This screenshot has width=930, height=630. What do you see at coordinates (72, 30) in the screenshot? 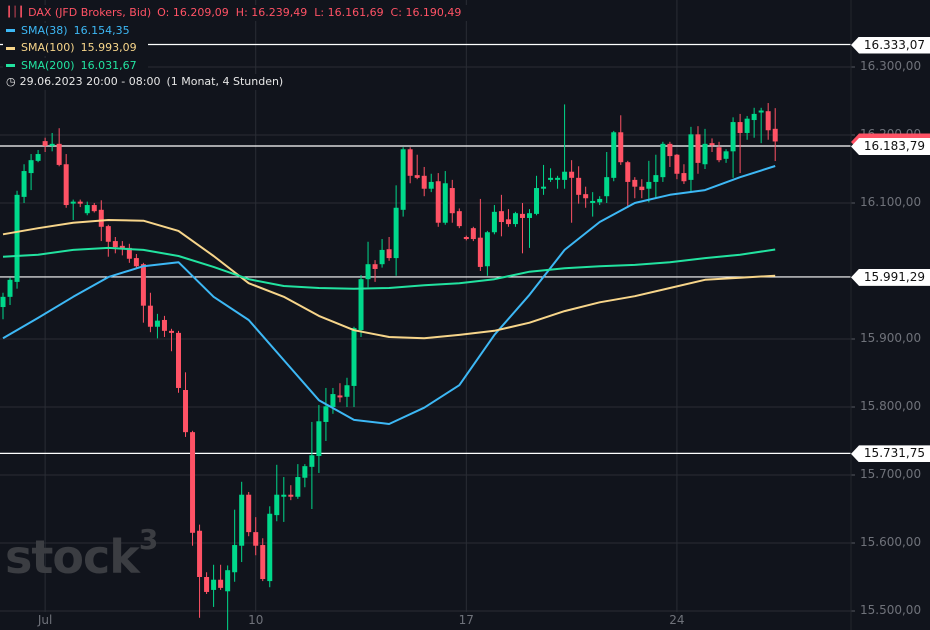
I see `sma38-row: SMA(38) 16.154,35` at bounding box center [72, 30].